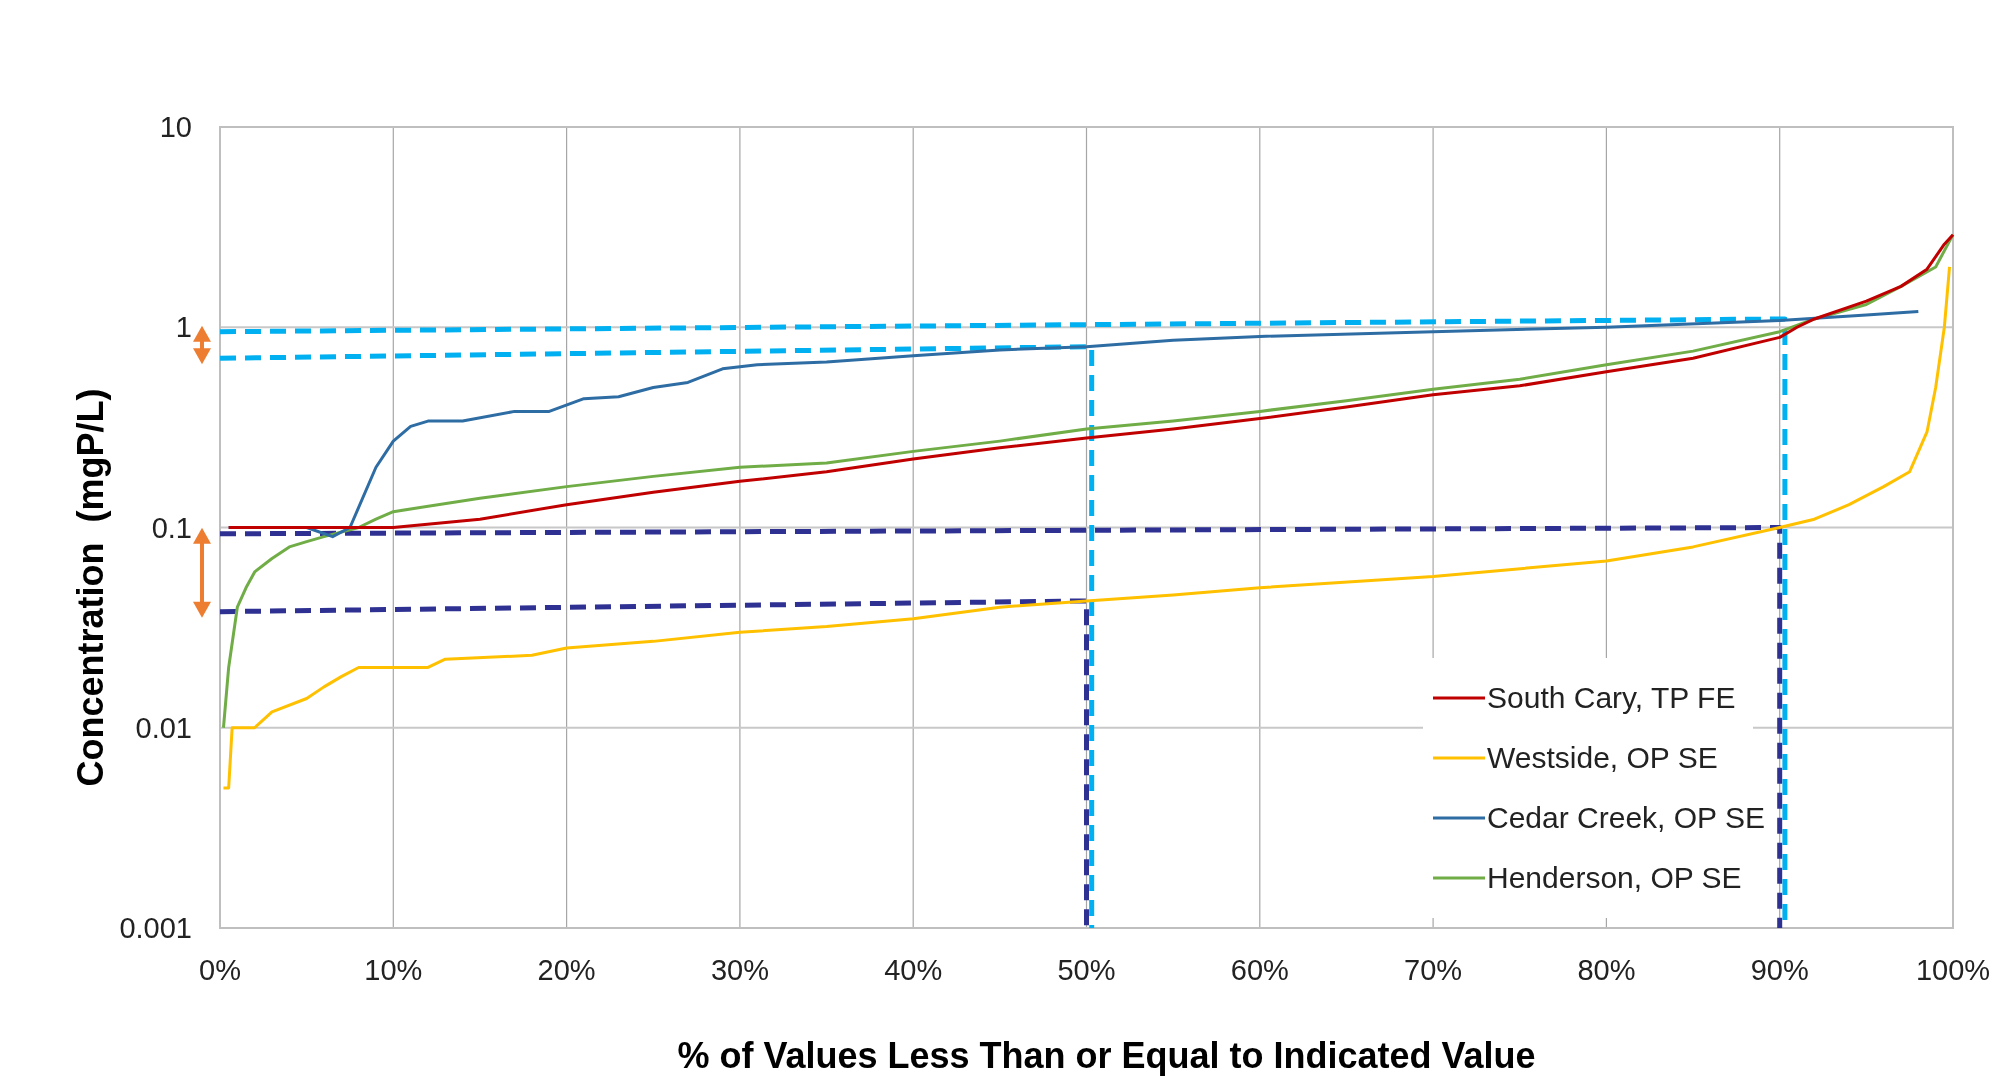 The image size is (2001, 1080). What do you see at coordinates (393, 970) in the screenshot?
I see `x-tick-label: 10%` at bounding box center [393, 970].